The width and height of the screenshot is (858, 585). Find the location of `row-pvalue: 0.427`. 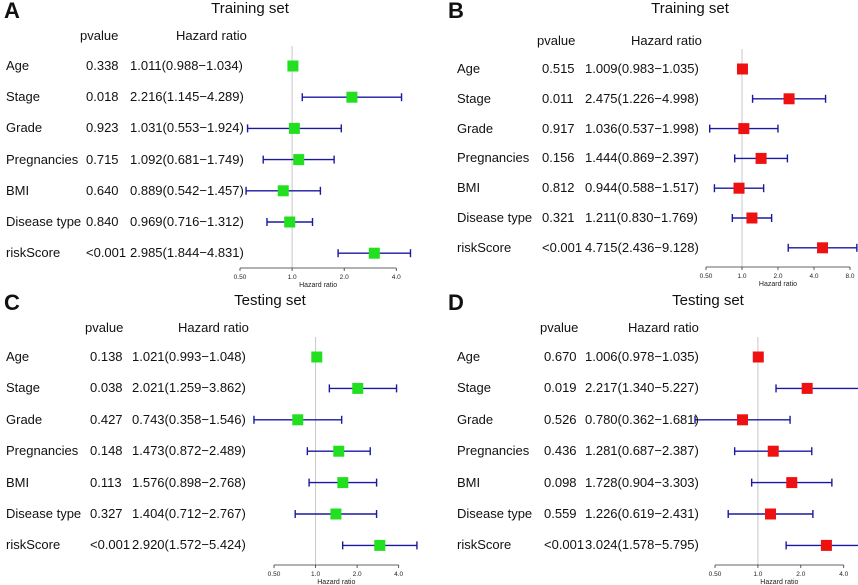

row-pvalue: 0.427 is located at coordinates (106, 419).